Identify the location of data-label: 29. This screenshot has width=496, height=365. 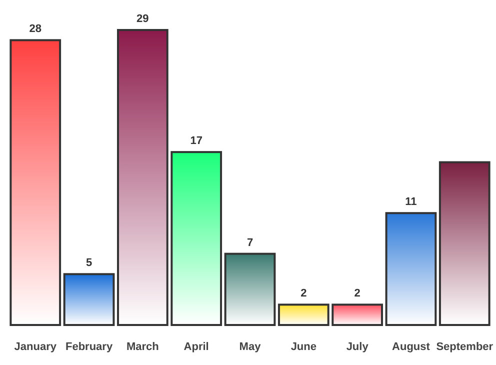
(142, 19).